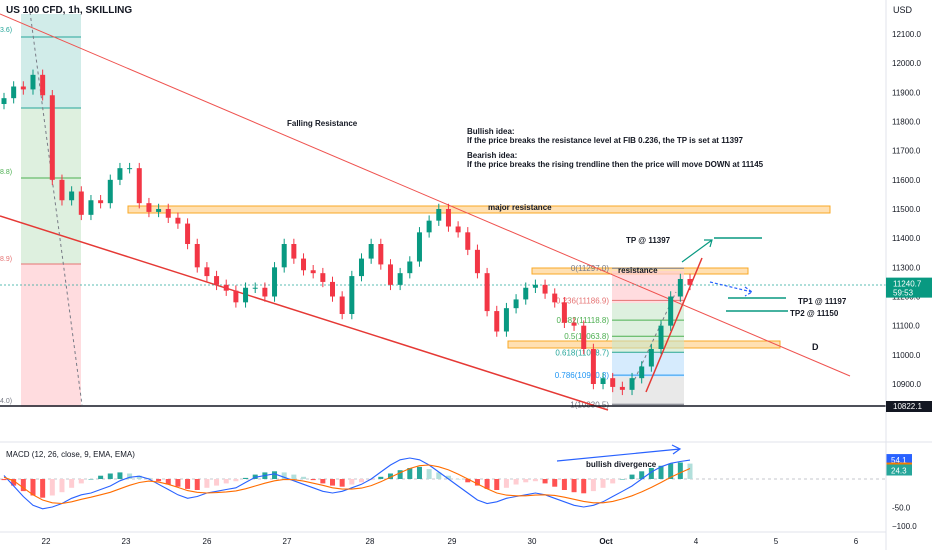 Image resolution: width=932 pixels, height=550 pixels. What do you see at coordinates (906, 355) in the screenshot?
I see `price-tick-label: 11000.0` at bounding box center [906, 355].